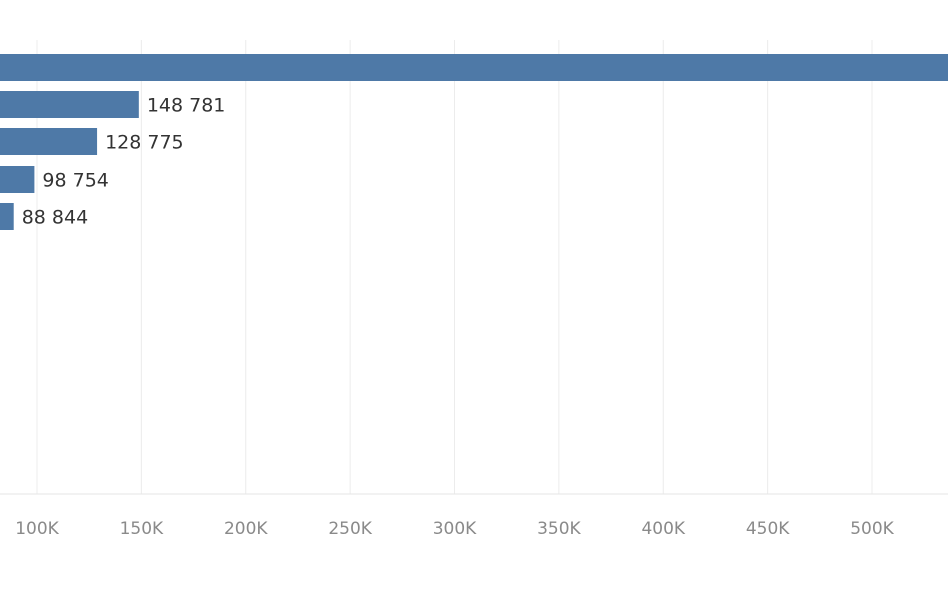 The image size is (948, 593). Describe the element at coordinates (246, 529) in the screenshot. I see `x-tick-label: 200K` at that location.